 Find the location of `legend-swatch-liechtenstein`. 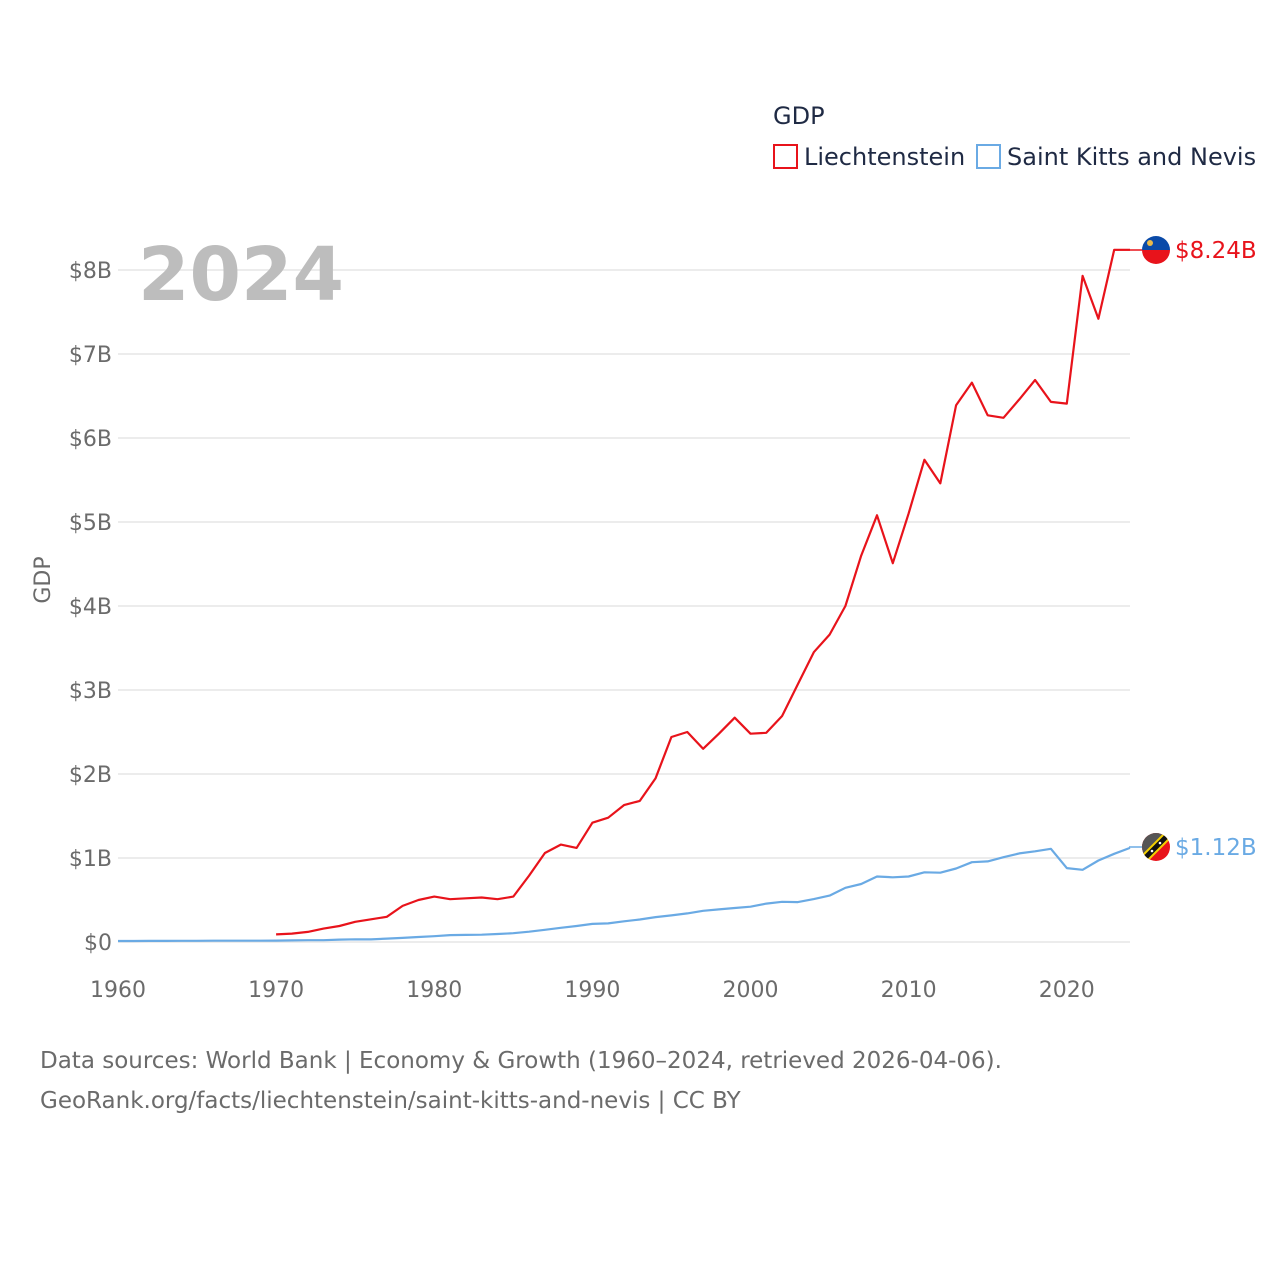

legend-swatch-liechtenstein is located at coordinates (785, 156).